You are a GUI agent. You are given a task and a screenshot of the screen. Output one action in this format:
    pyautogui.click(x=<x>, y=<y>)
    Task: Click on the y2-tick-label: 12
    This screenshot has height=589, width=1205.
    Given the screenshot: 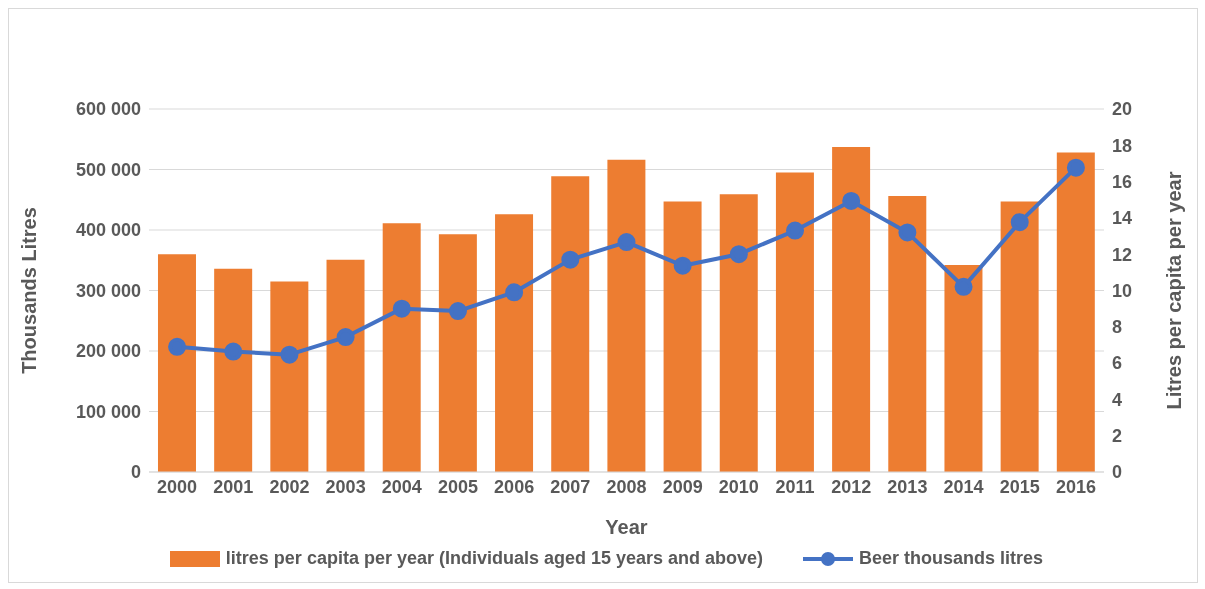 What is the action you would take?
    pyautogui.click(x=1122, y=254)
    